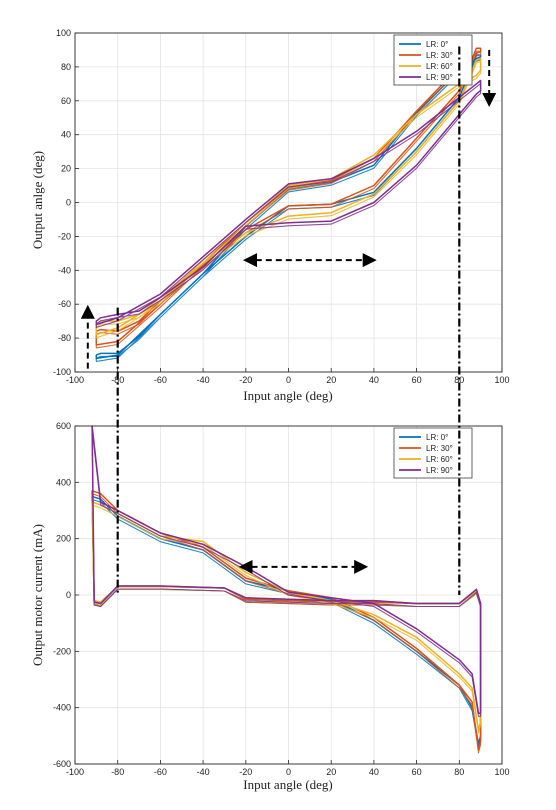 The width and height of the screenshot is (556, 810). Describe the element at coordinates (160, 772) in the screenshot. I see `bottom-chart-xtick-label: -60` at that location.